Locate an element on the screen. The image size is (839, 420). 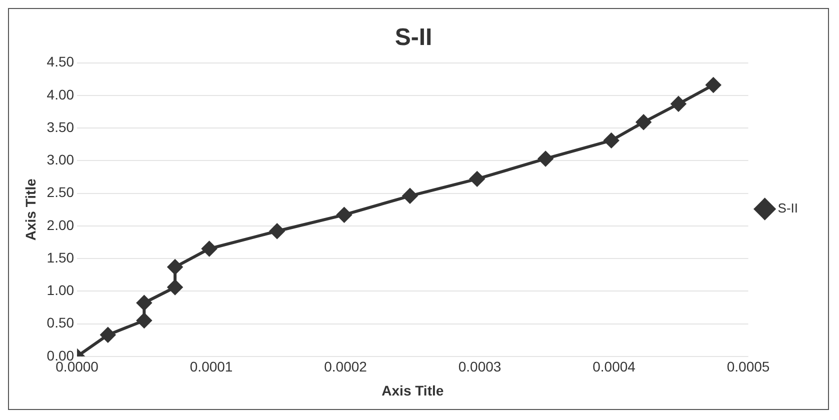
legend-label: S-II is located at coordinates (788, 208).